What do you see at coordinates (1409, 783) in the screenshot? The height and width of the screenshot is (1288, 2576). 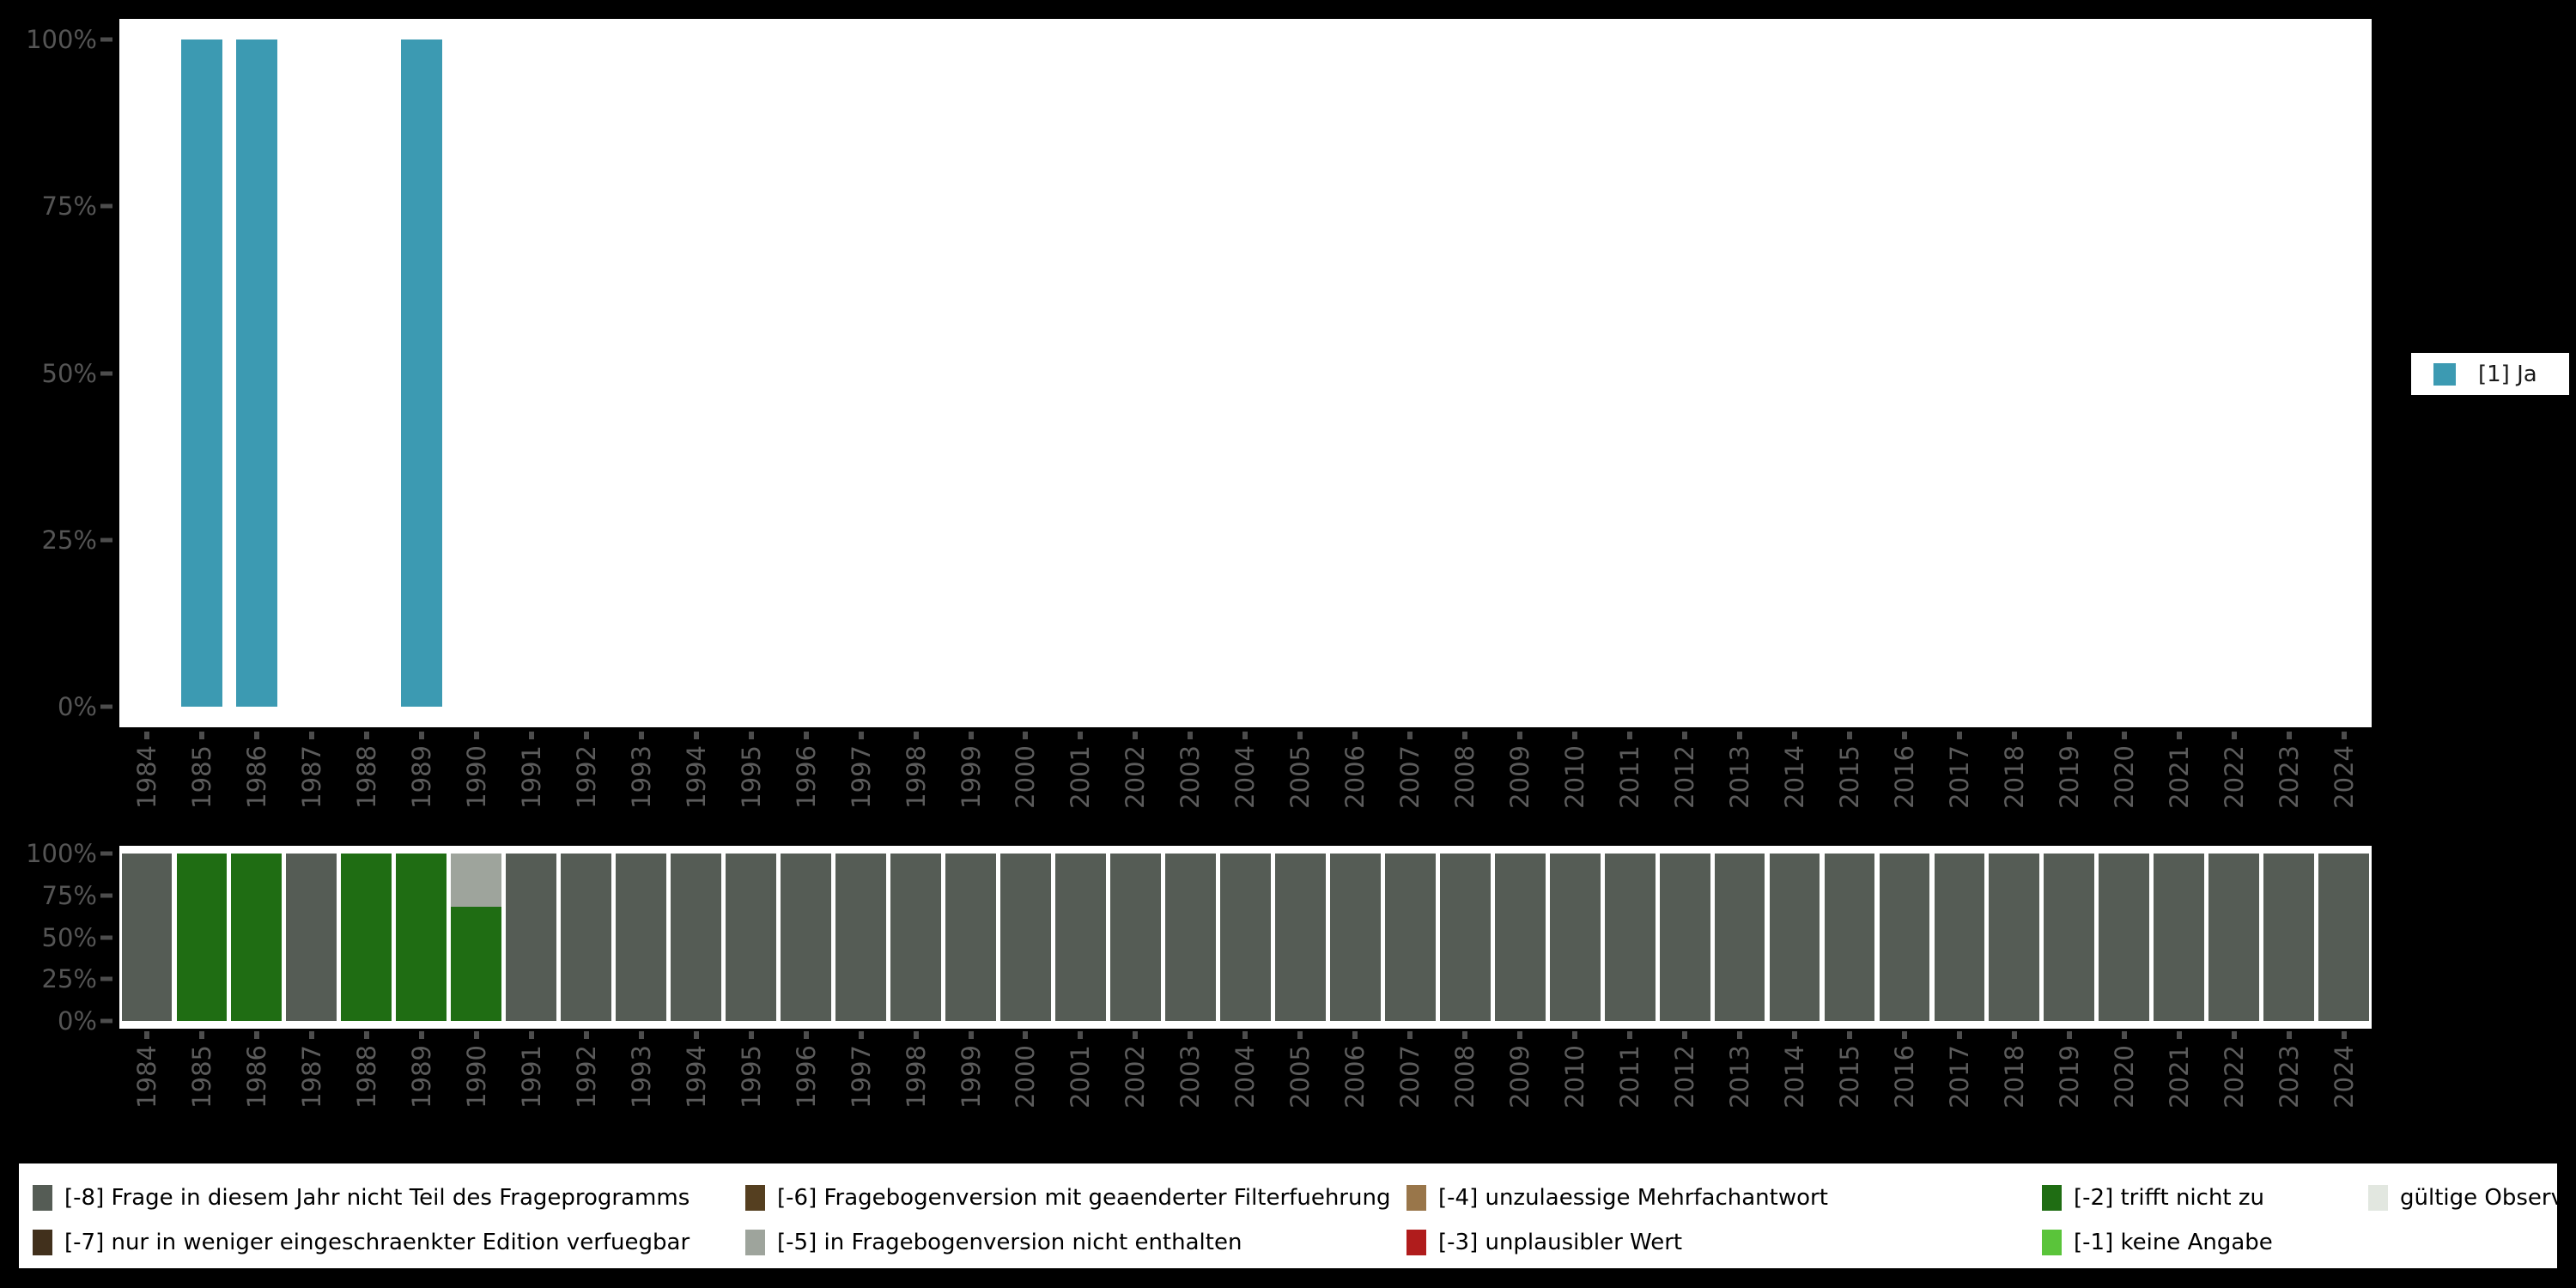 I see `x-tick: 2007` at bounding box center [1409, 783].